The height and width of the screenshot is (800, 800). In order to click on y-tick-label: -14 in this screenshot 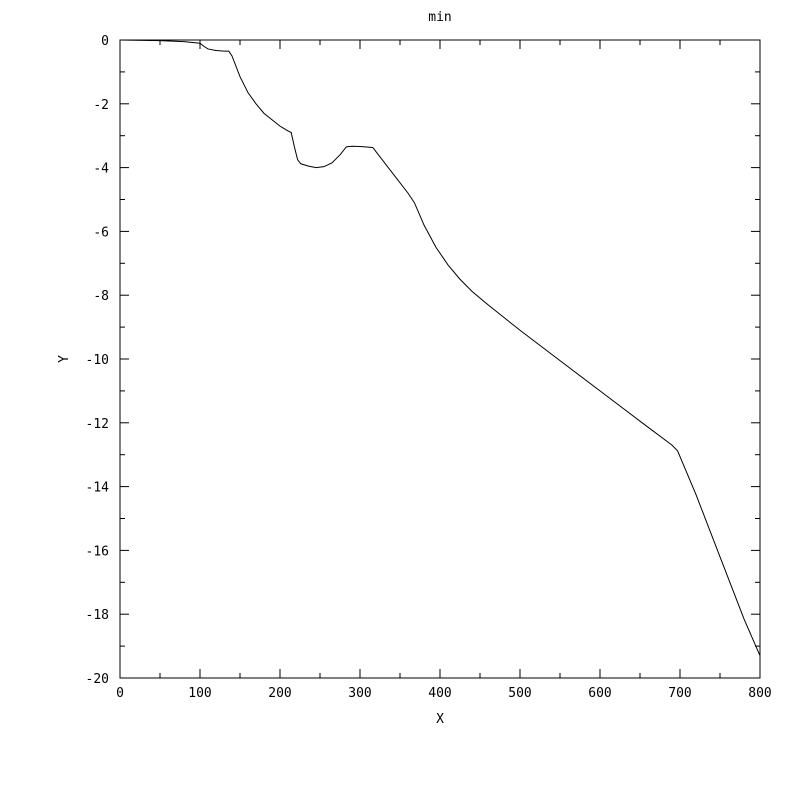, I will do `click(98, 488)`.